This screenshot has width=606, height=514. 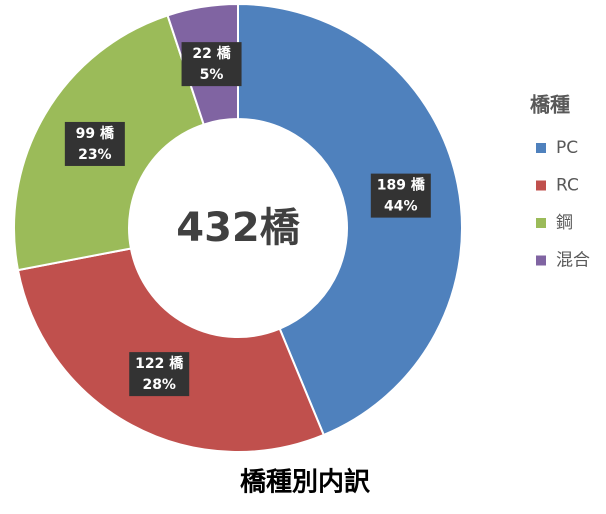 What do you see at coordinates (238, 228) in the screenshot?
I see `center-label: 432橋` at bounding box center [238, 228].